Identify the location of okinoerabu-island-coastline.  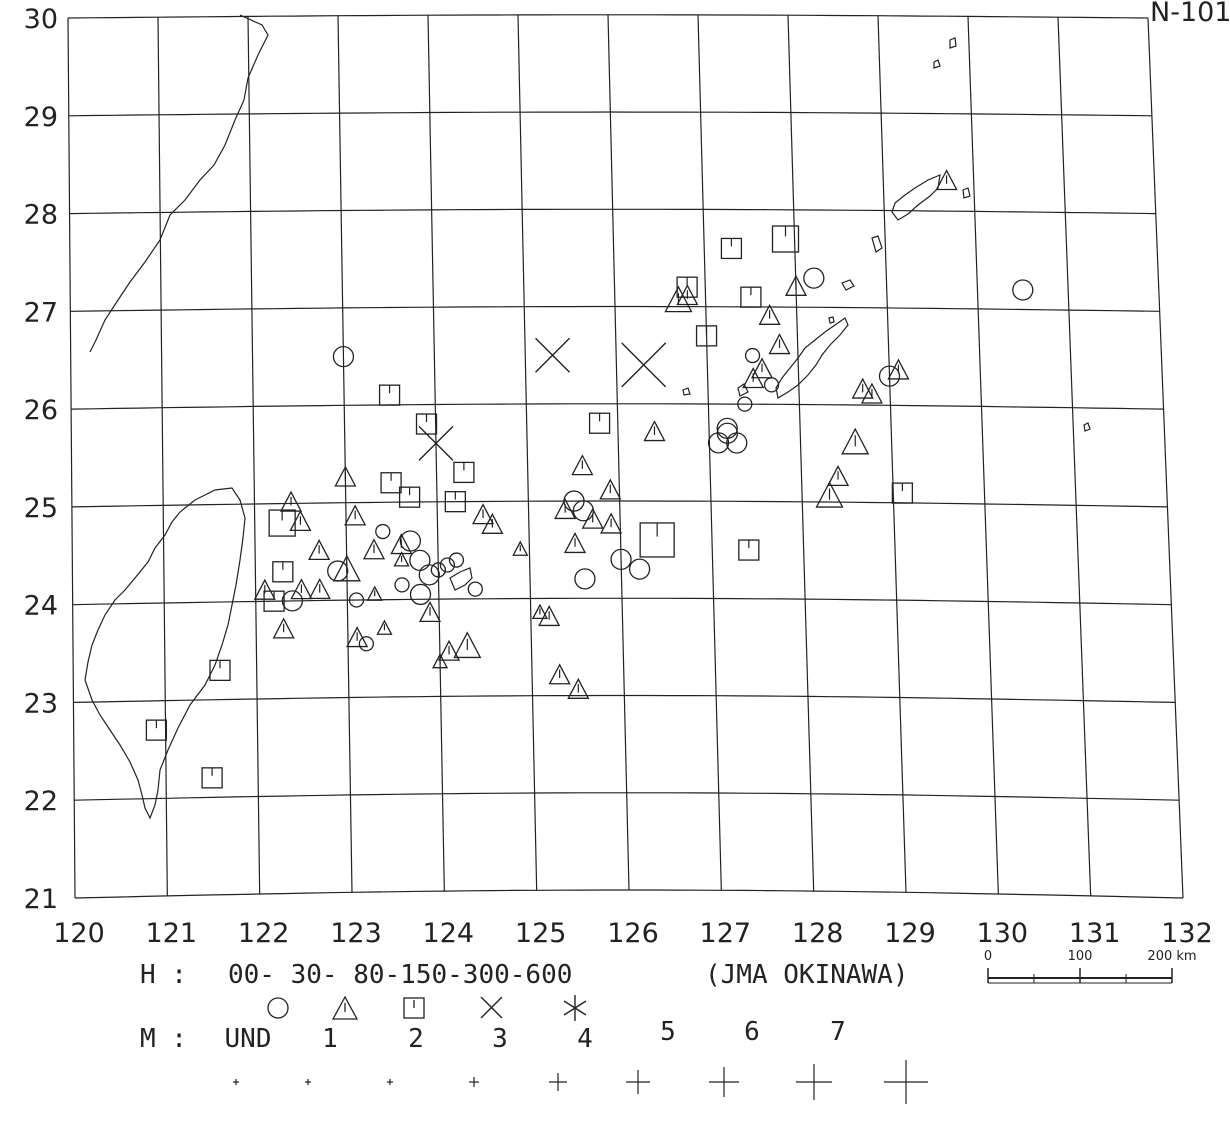
(848, 285).